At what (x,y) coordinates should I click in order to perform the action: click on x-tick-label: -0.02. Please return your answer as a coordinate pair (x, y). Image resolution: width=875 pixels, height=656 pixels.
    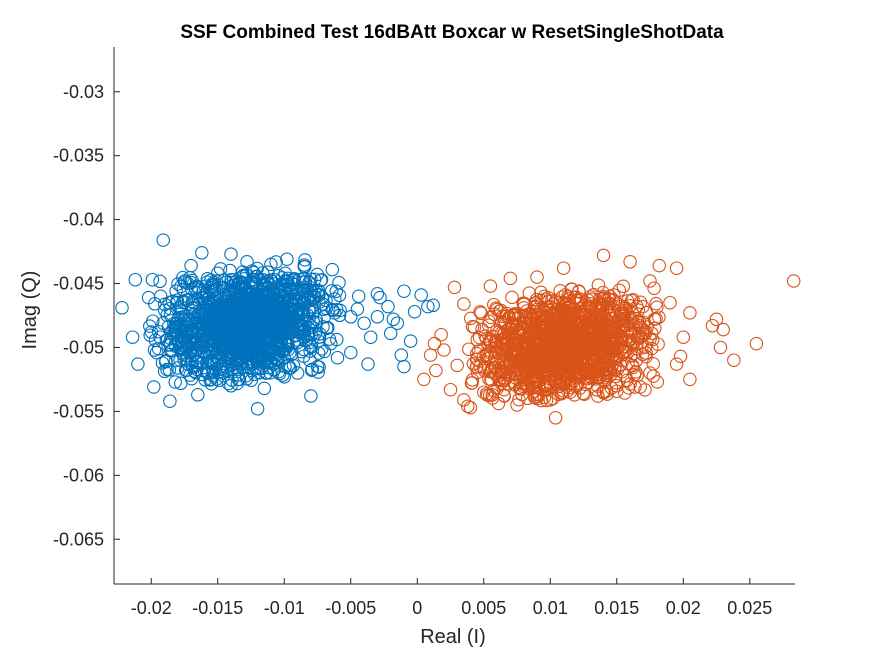
    Looking at the image, I should click on (151, 608).